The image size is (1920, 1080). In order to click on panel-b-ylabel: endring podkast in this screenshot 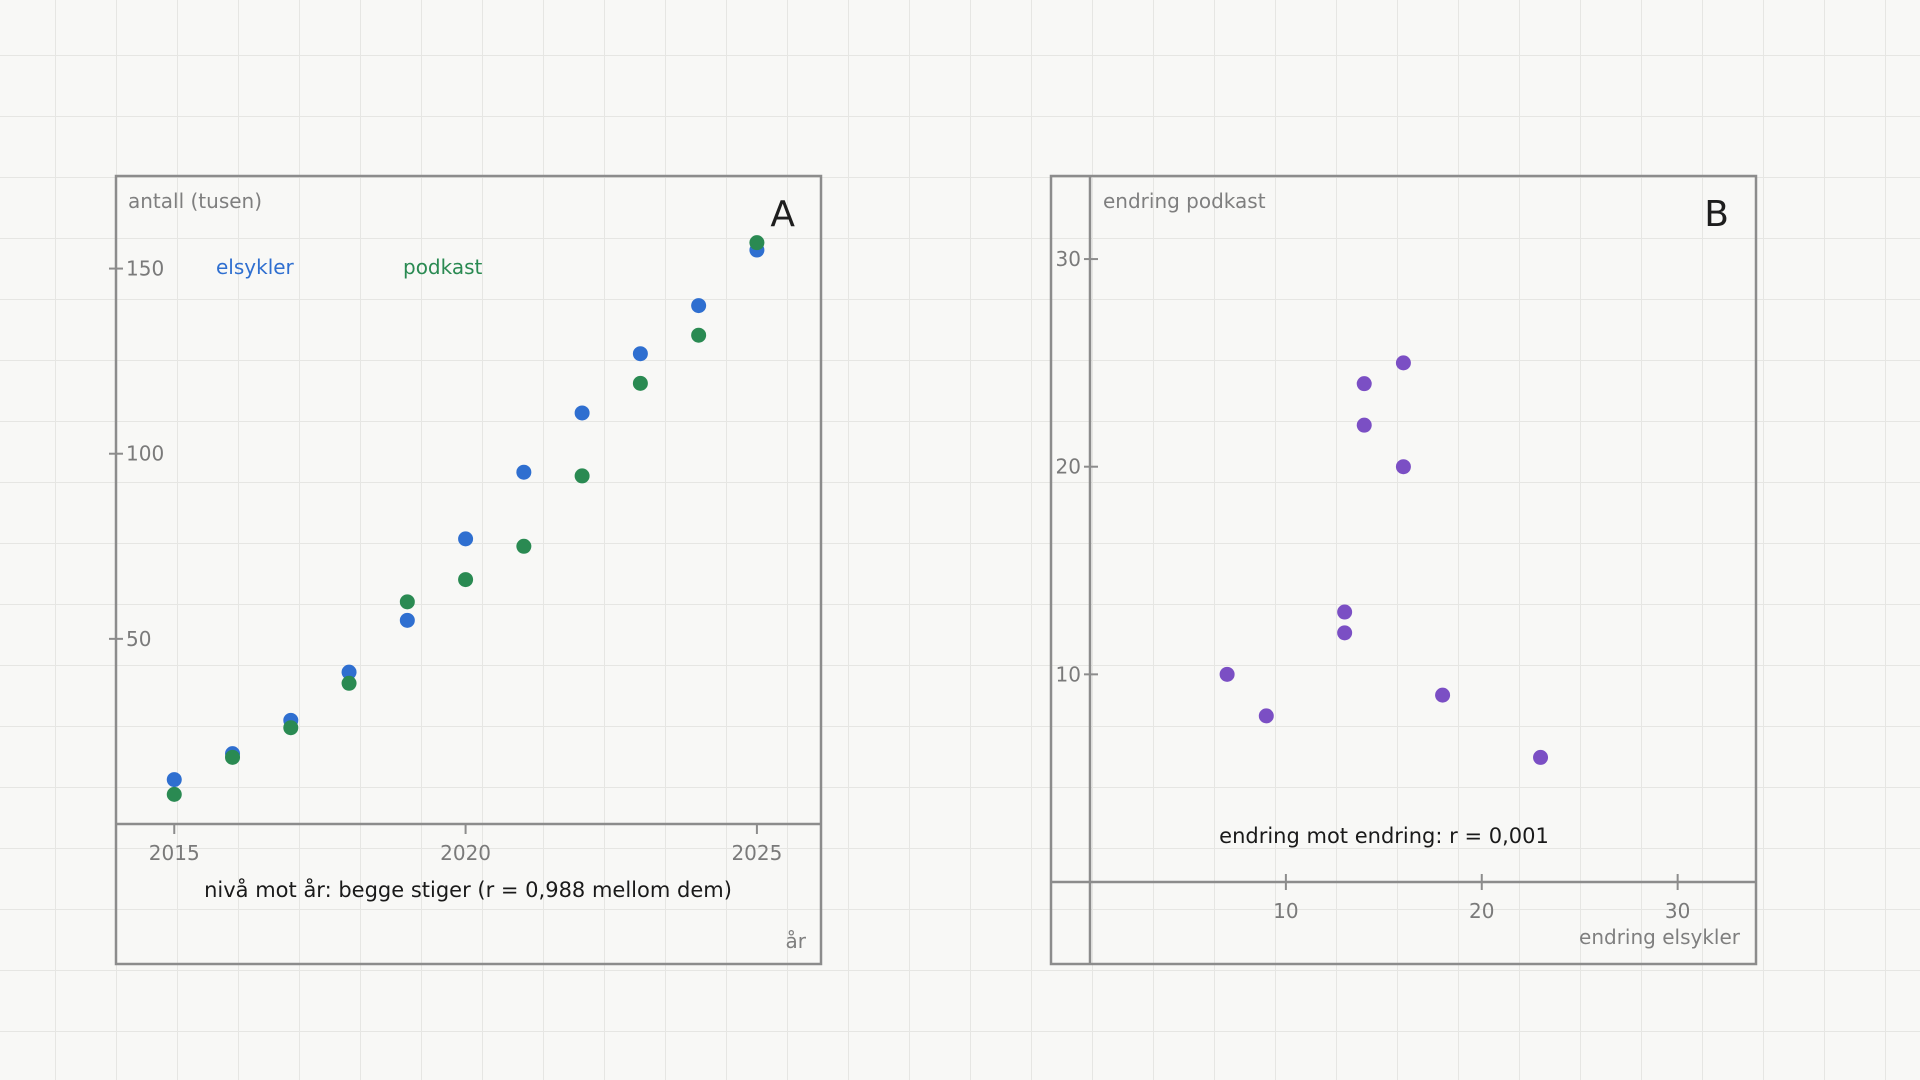, I will do `click(1184, 201)`.